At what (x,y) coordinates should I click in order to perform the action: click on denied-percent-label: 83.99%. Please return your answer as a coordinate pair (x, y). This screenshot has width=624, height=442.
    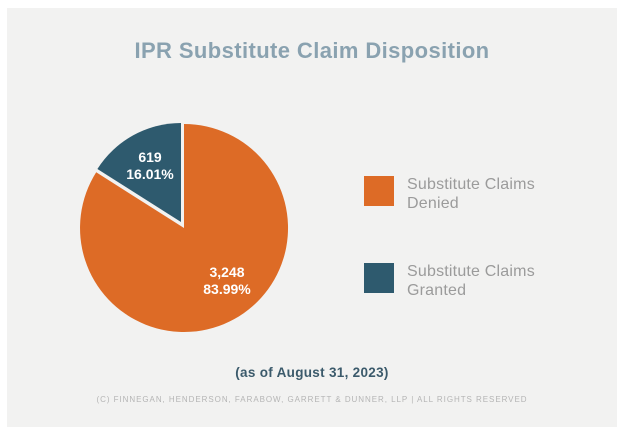
    Looking at the image, I should click on (227, 289).